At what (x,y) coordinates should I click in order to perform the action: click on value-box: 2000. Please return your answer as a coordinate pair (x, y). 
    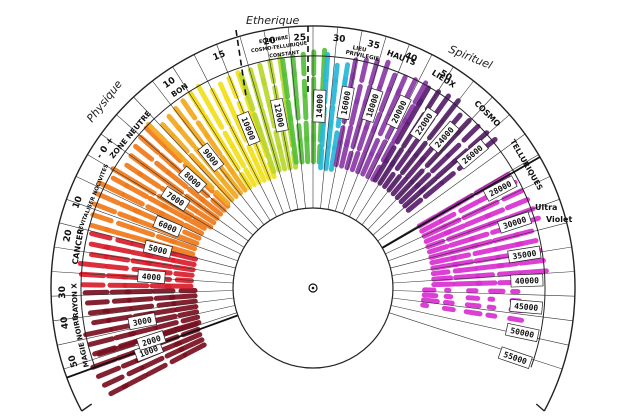
    Looking at the image, I should click on (151, 340).